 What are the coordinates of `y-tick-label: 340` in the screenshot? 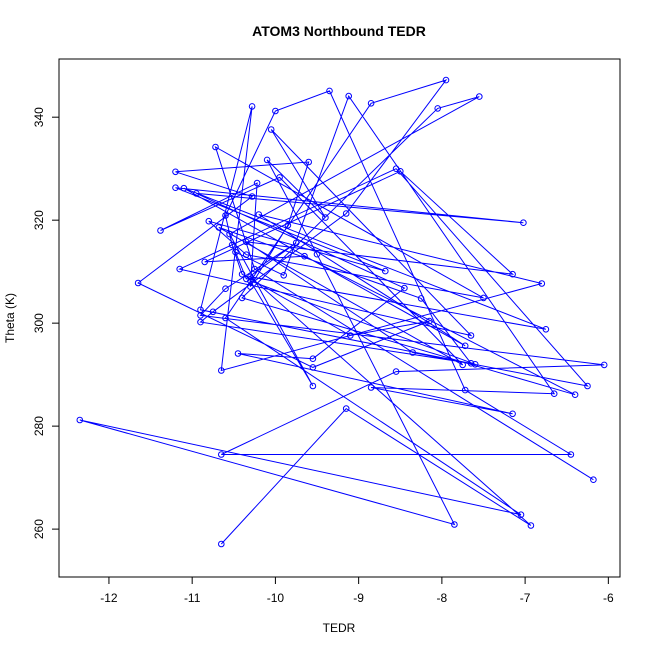 It's located at (39, 117).